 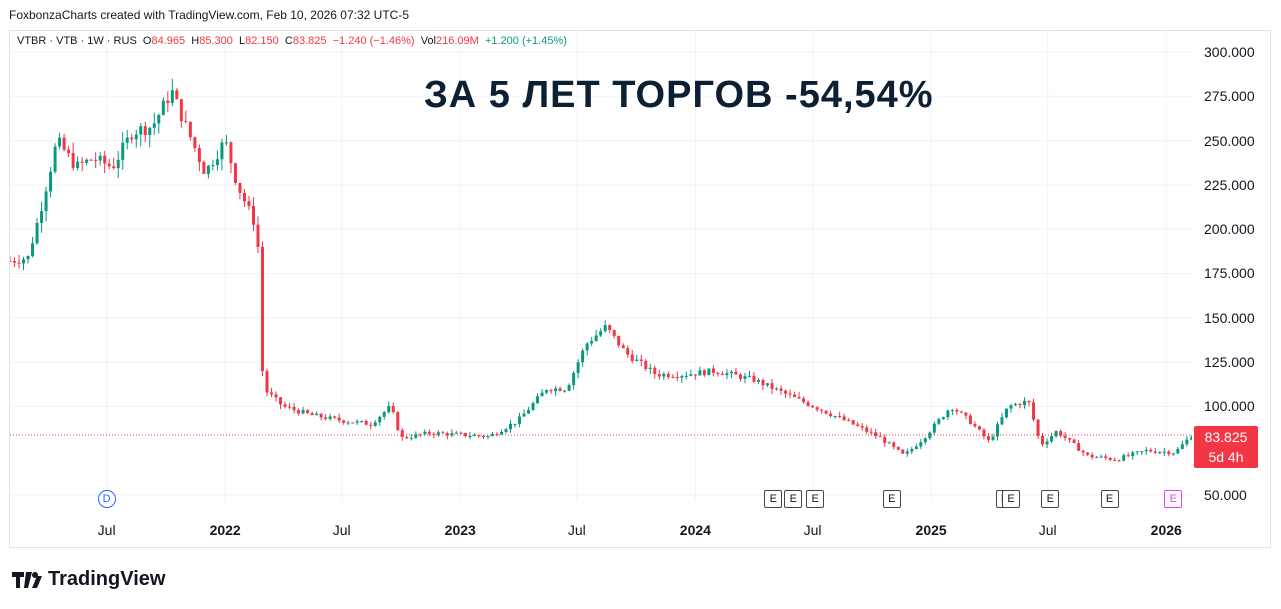 What do you see at coordinates (1229, 51) in the screenshot?
I see `y-tick-label: 300.000` at bounding box center [1229, 51].